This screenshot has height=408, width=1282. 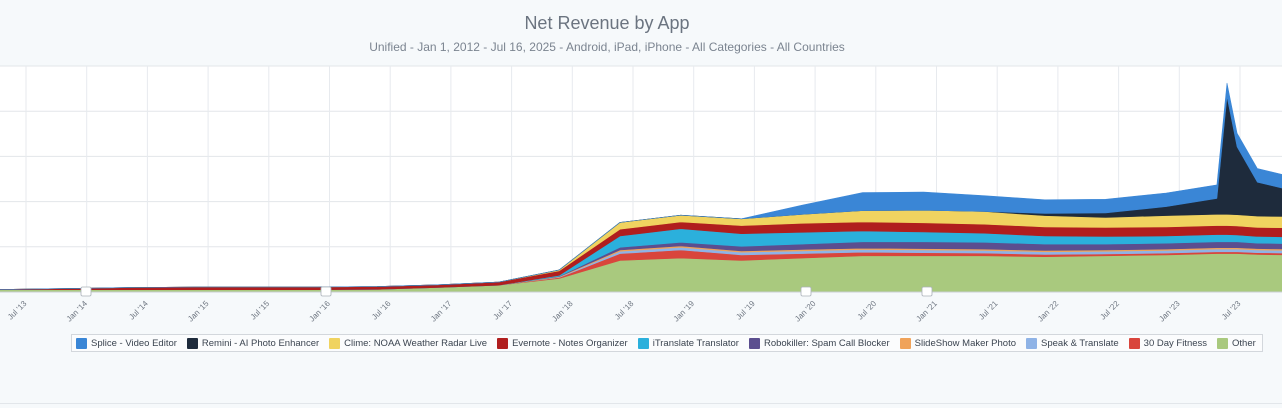 I want to click on x-tick-label: Jul '22, so click(x=1109, y=310).